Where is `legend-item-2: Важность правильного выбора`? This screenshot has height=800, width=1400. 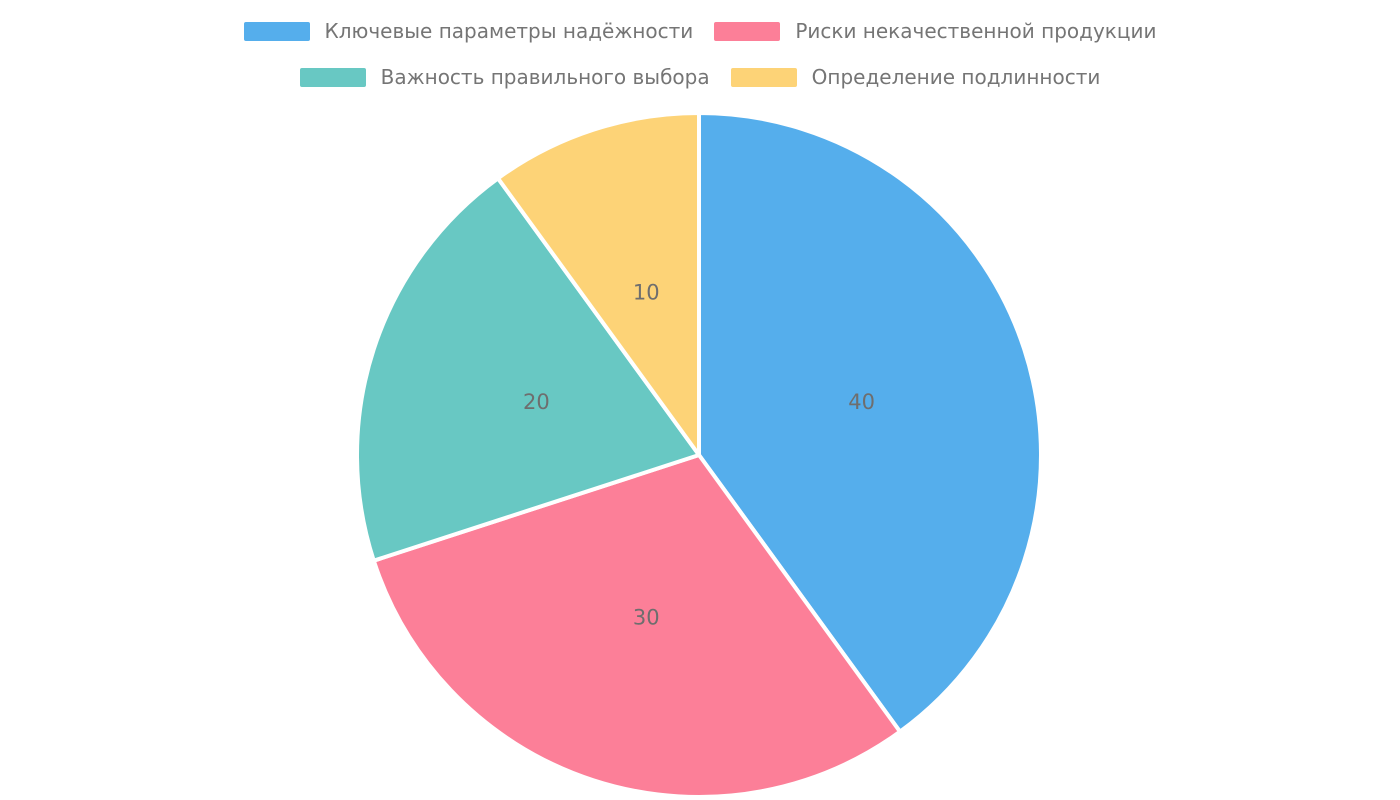 legend-item-2: Важность правильного выбора is located at coordinates (504, 77).